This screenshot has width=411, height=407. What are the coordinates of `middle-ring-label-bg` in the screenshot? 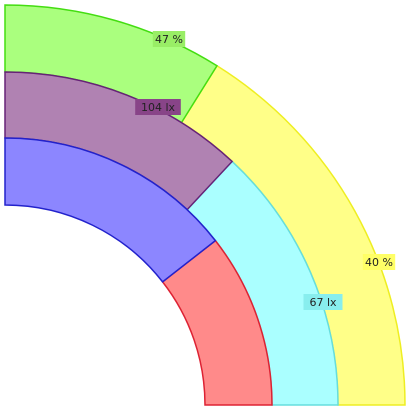 It's located at (158, 107).